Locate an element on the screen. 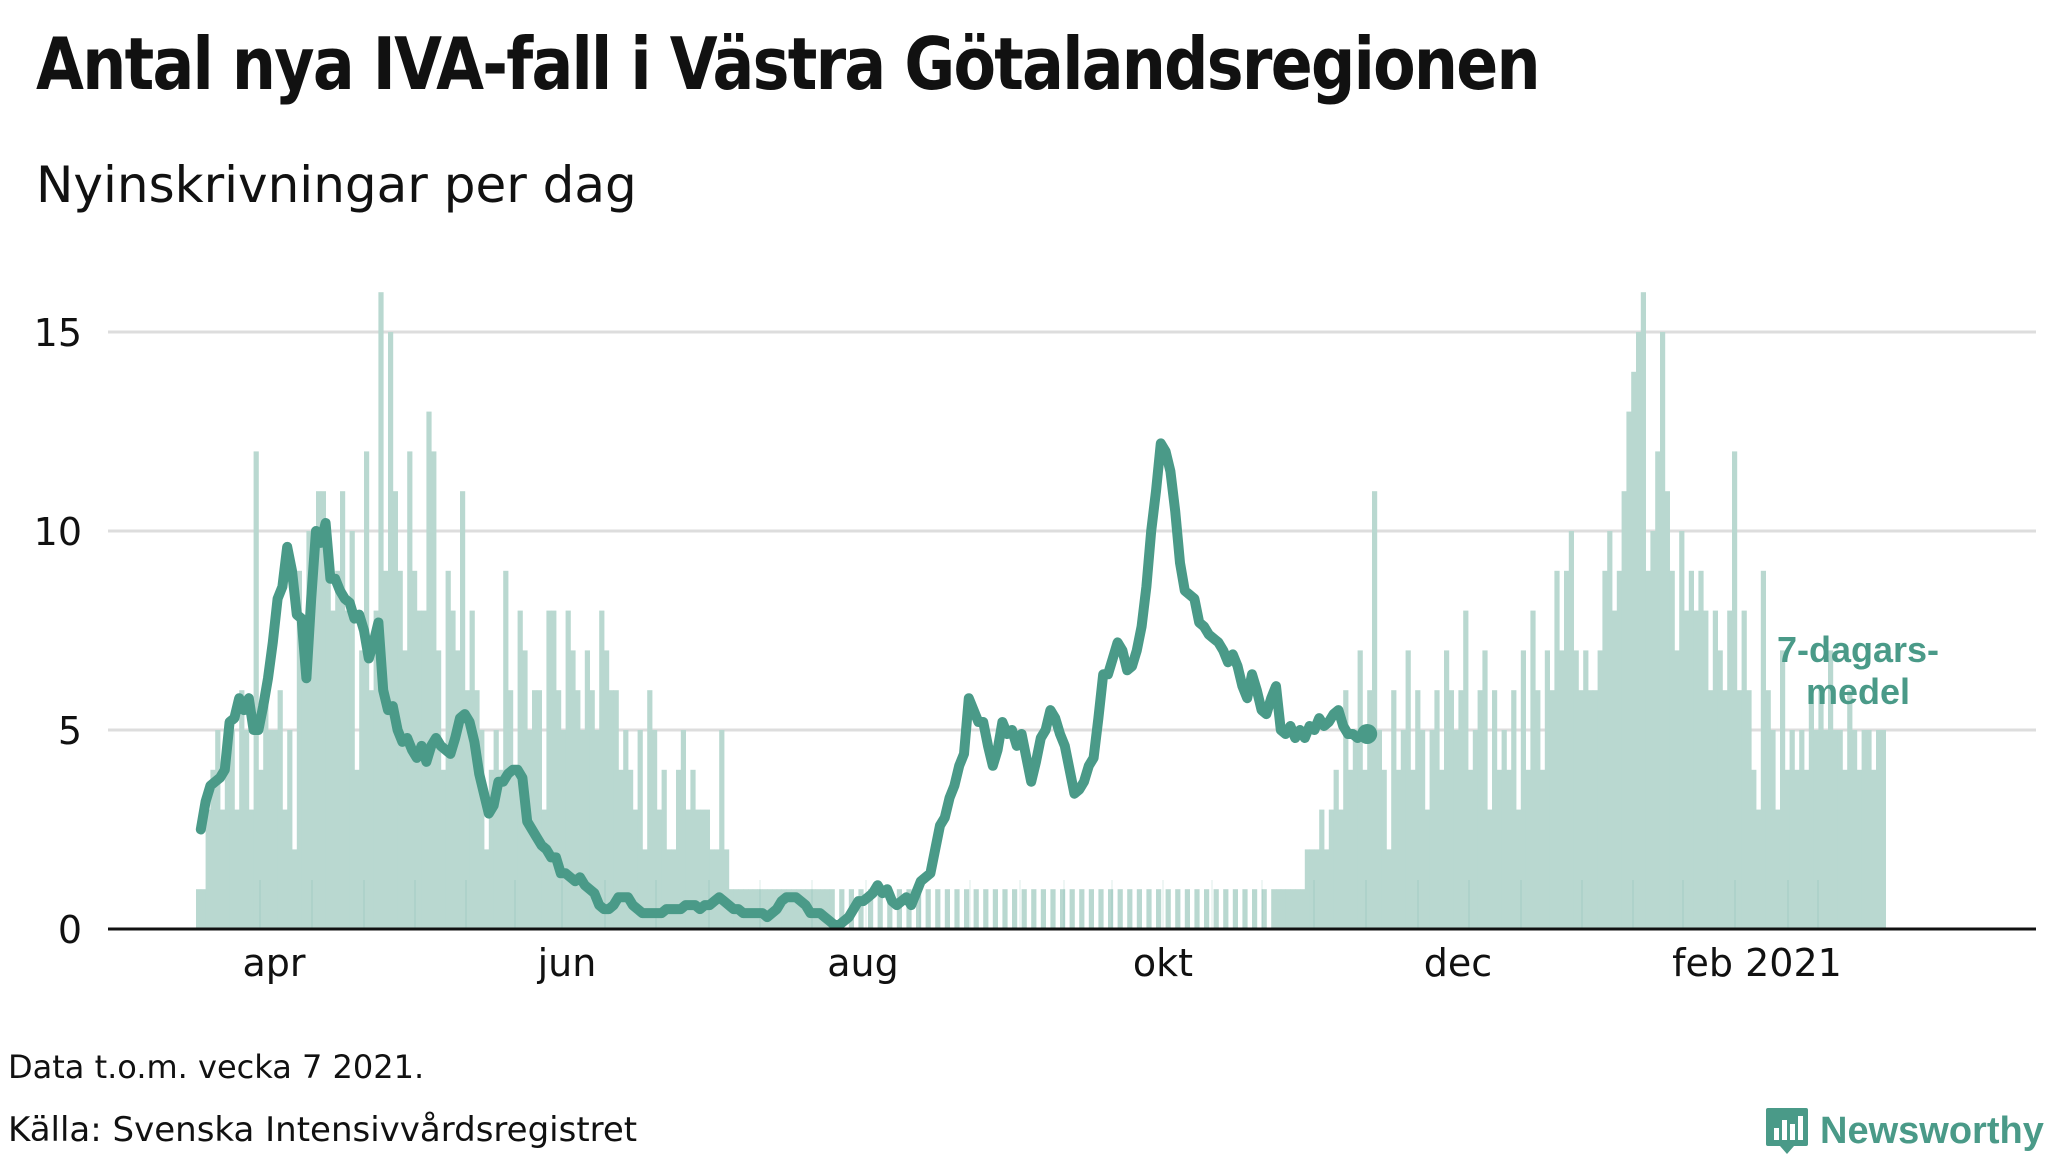 The height and width of the screenshot is (1158, 2048). bar-chart-icon is located at coordinates (1787, 1131).